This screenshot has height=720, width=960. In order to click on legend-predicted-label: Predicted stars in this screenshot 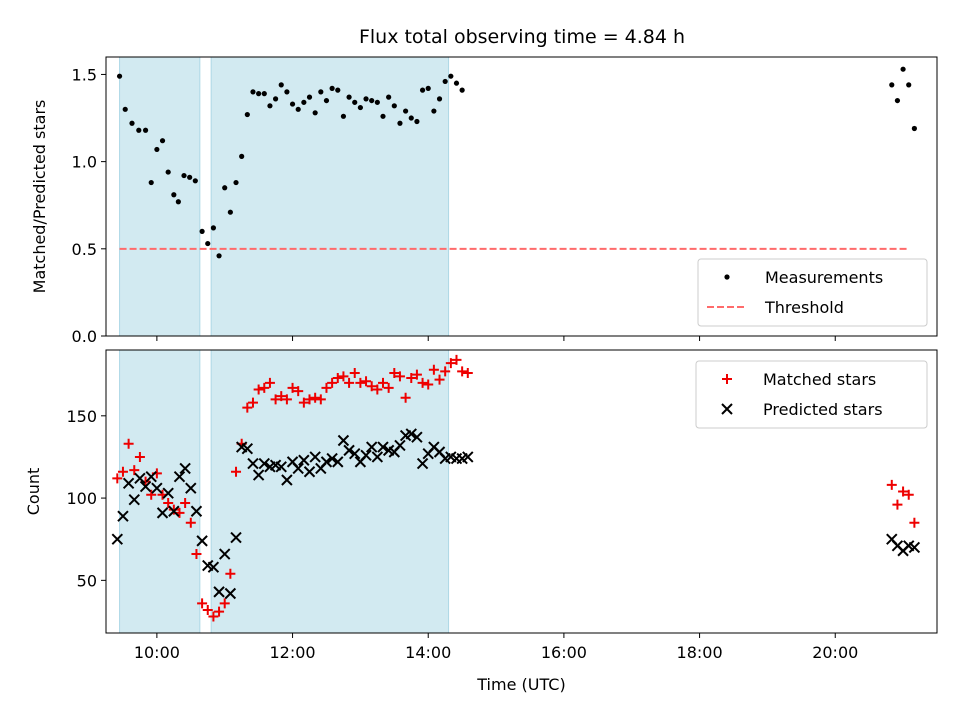, I will do `click(823, 409)`.